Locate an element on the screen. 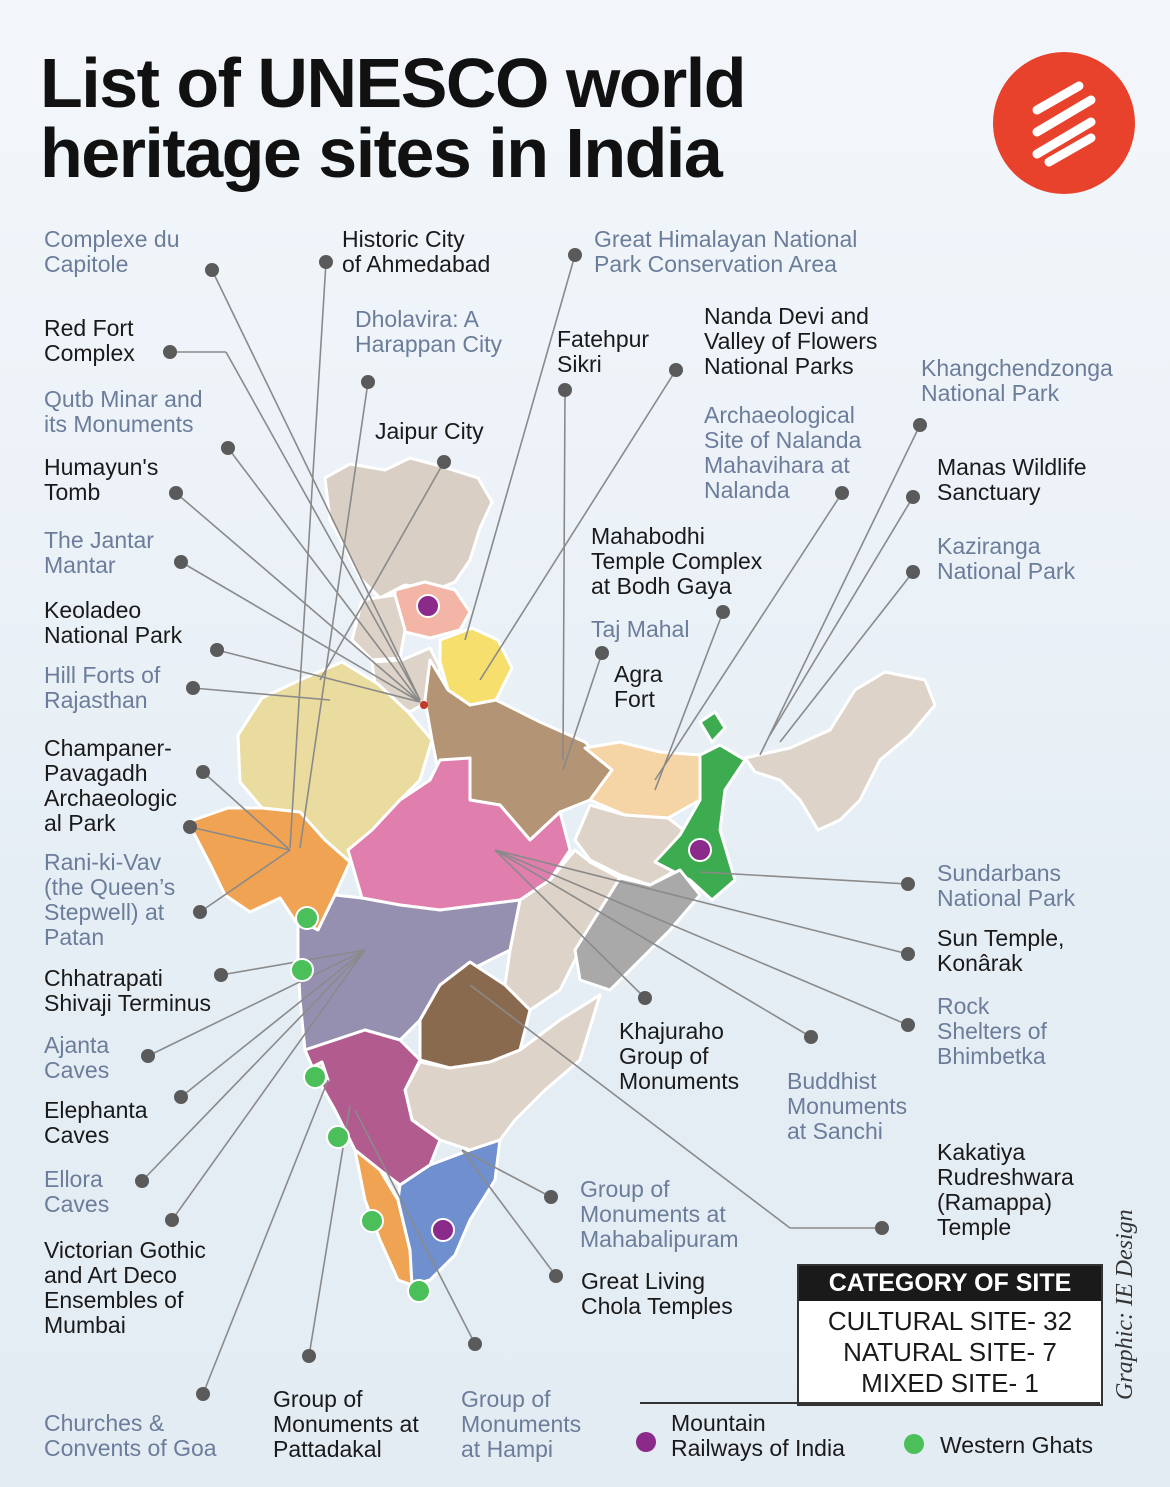 Image resolution: width=1170 pixels, height=1487 pixels. site-label-sun-temple: Sun Temple, Konârak is located at coordinates (1001, 950).